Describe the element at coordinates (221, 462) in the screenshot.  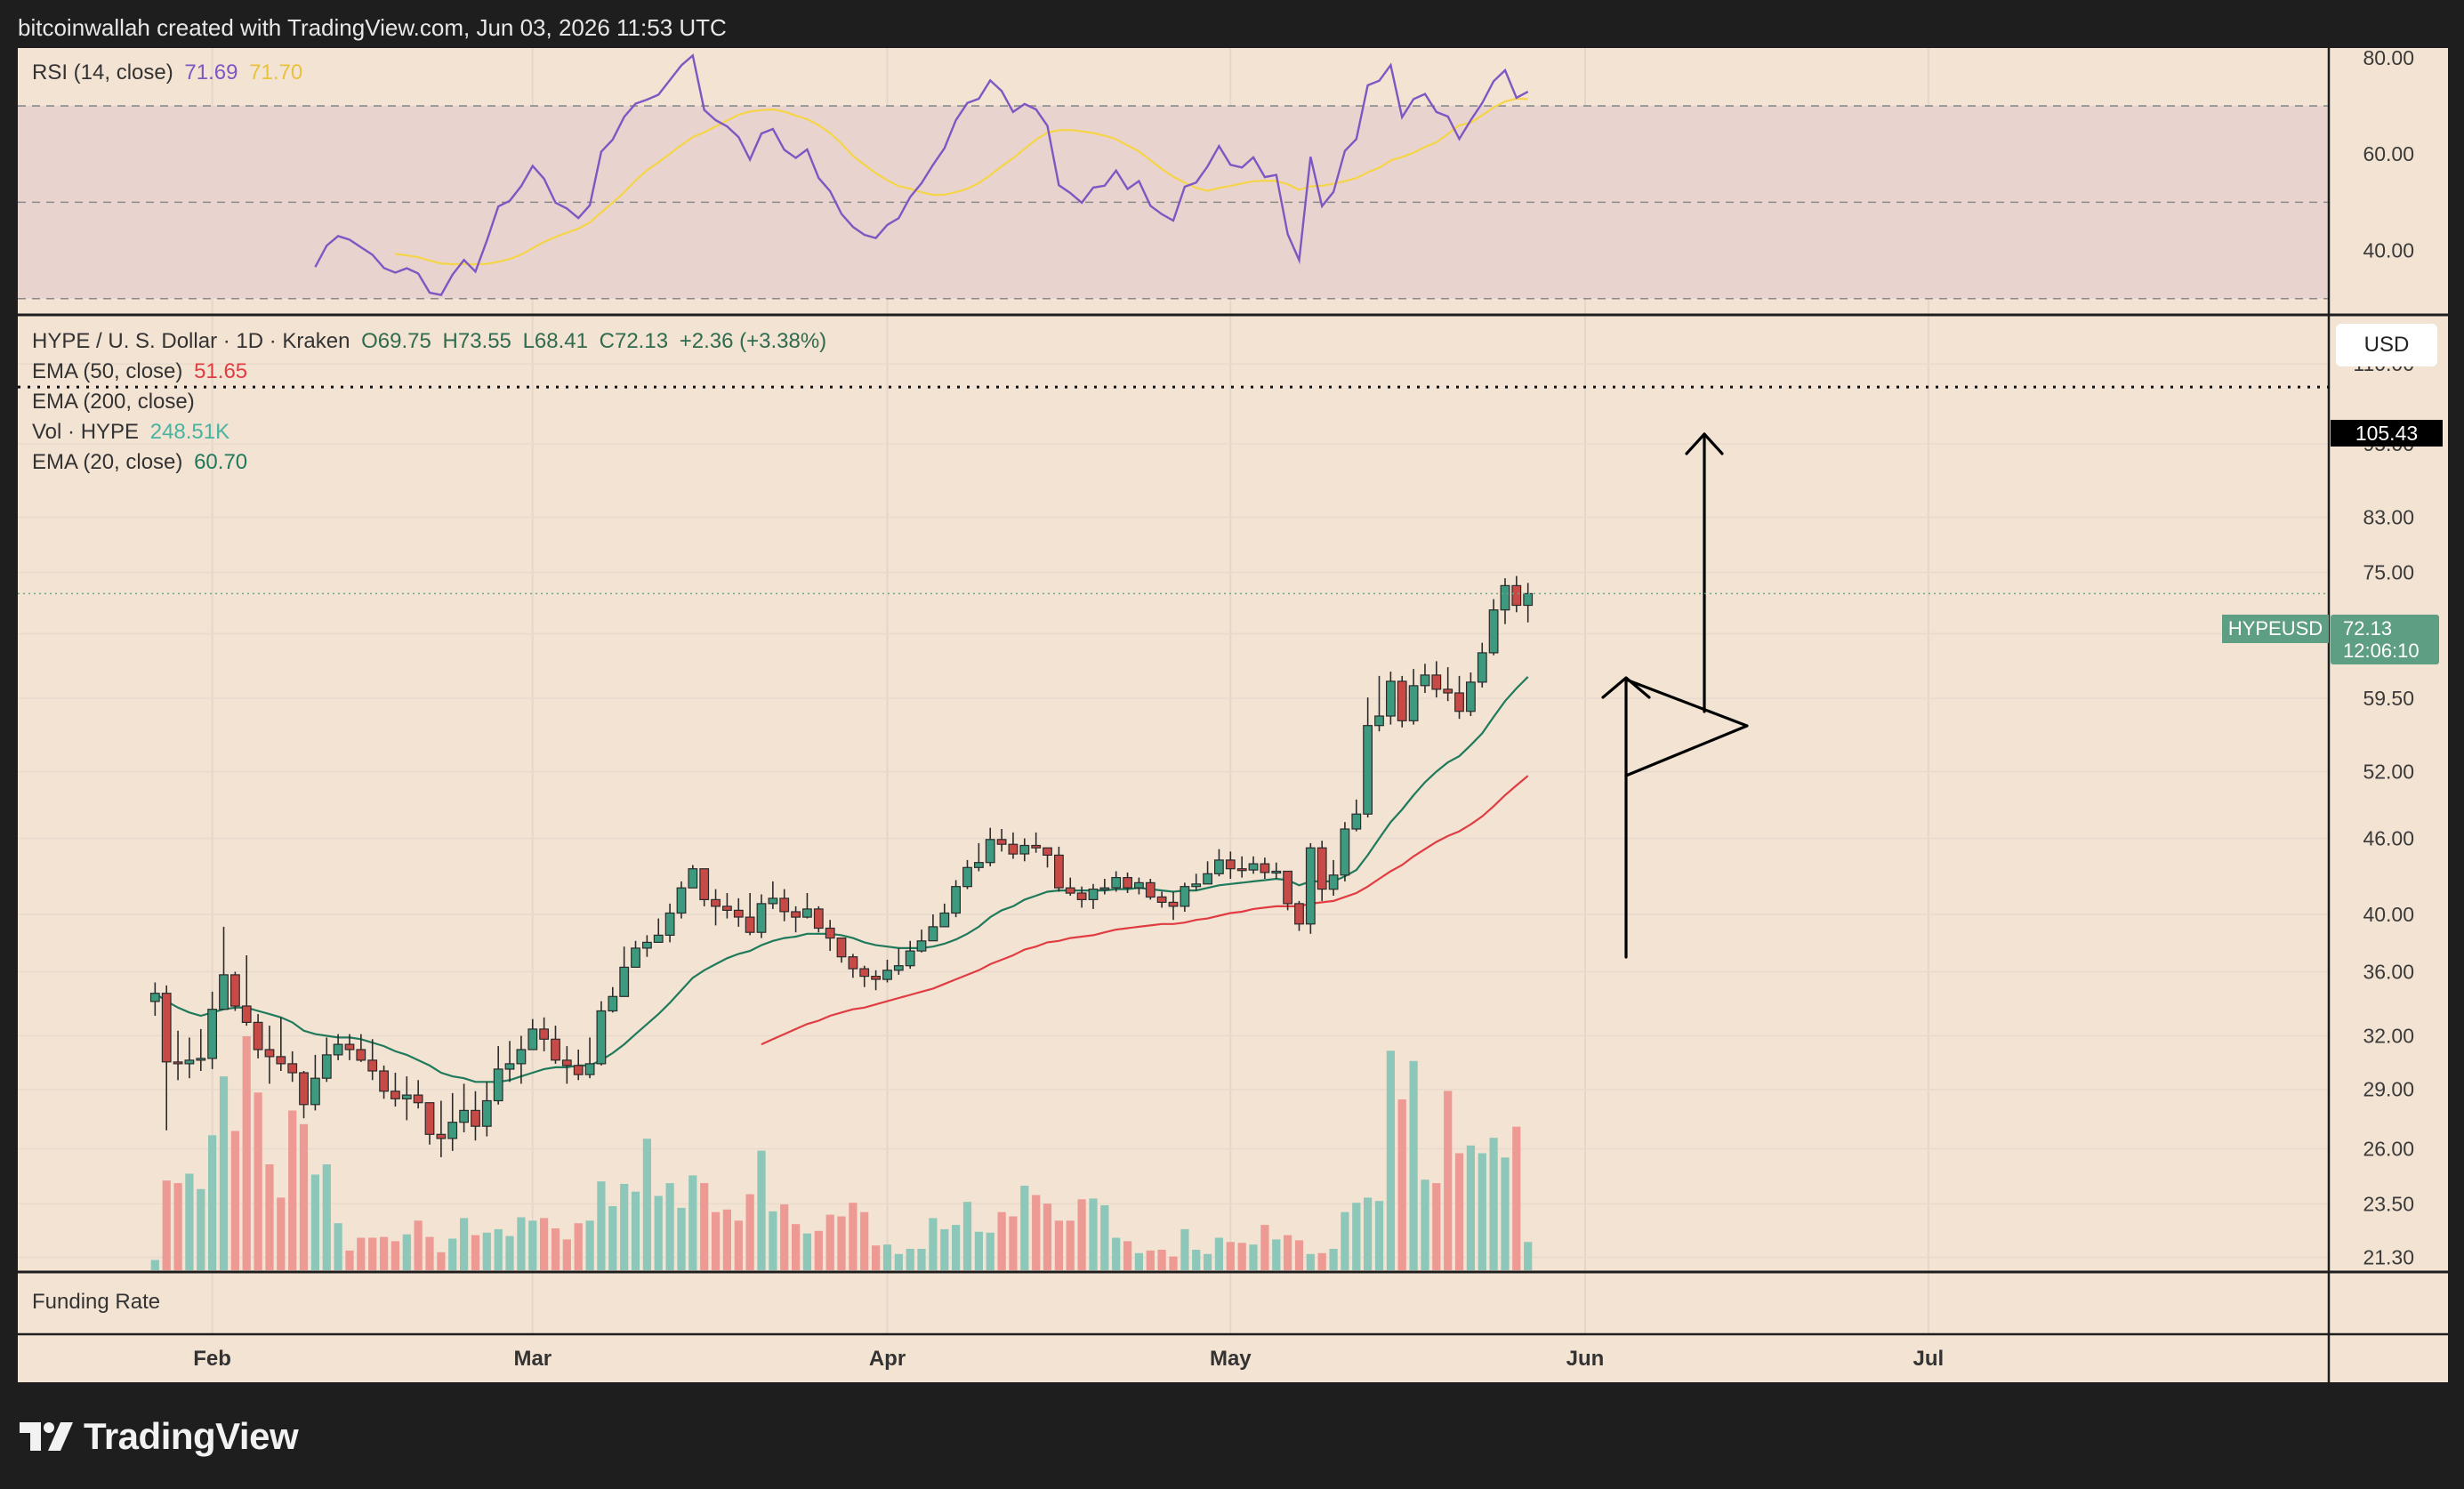
I see `ema20-value: 60.70` at that location.